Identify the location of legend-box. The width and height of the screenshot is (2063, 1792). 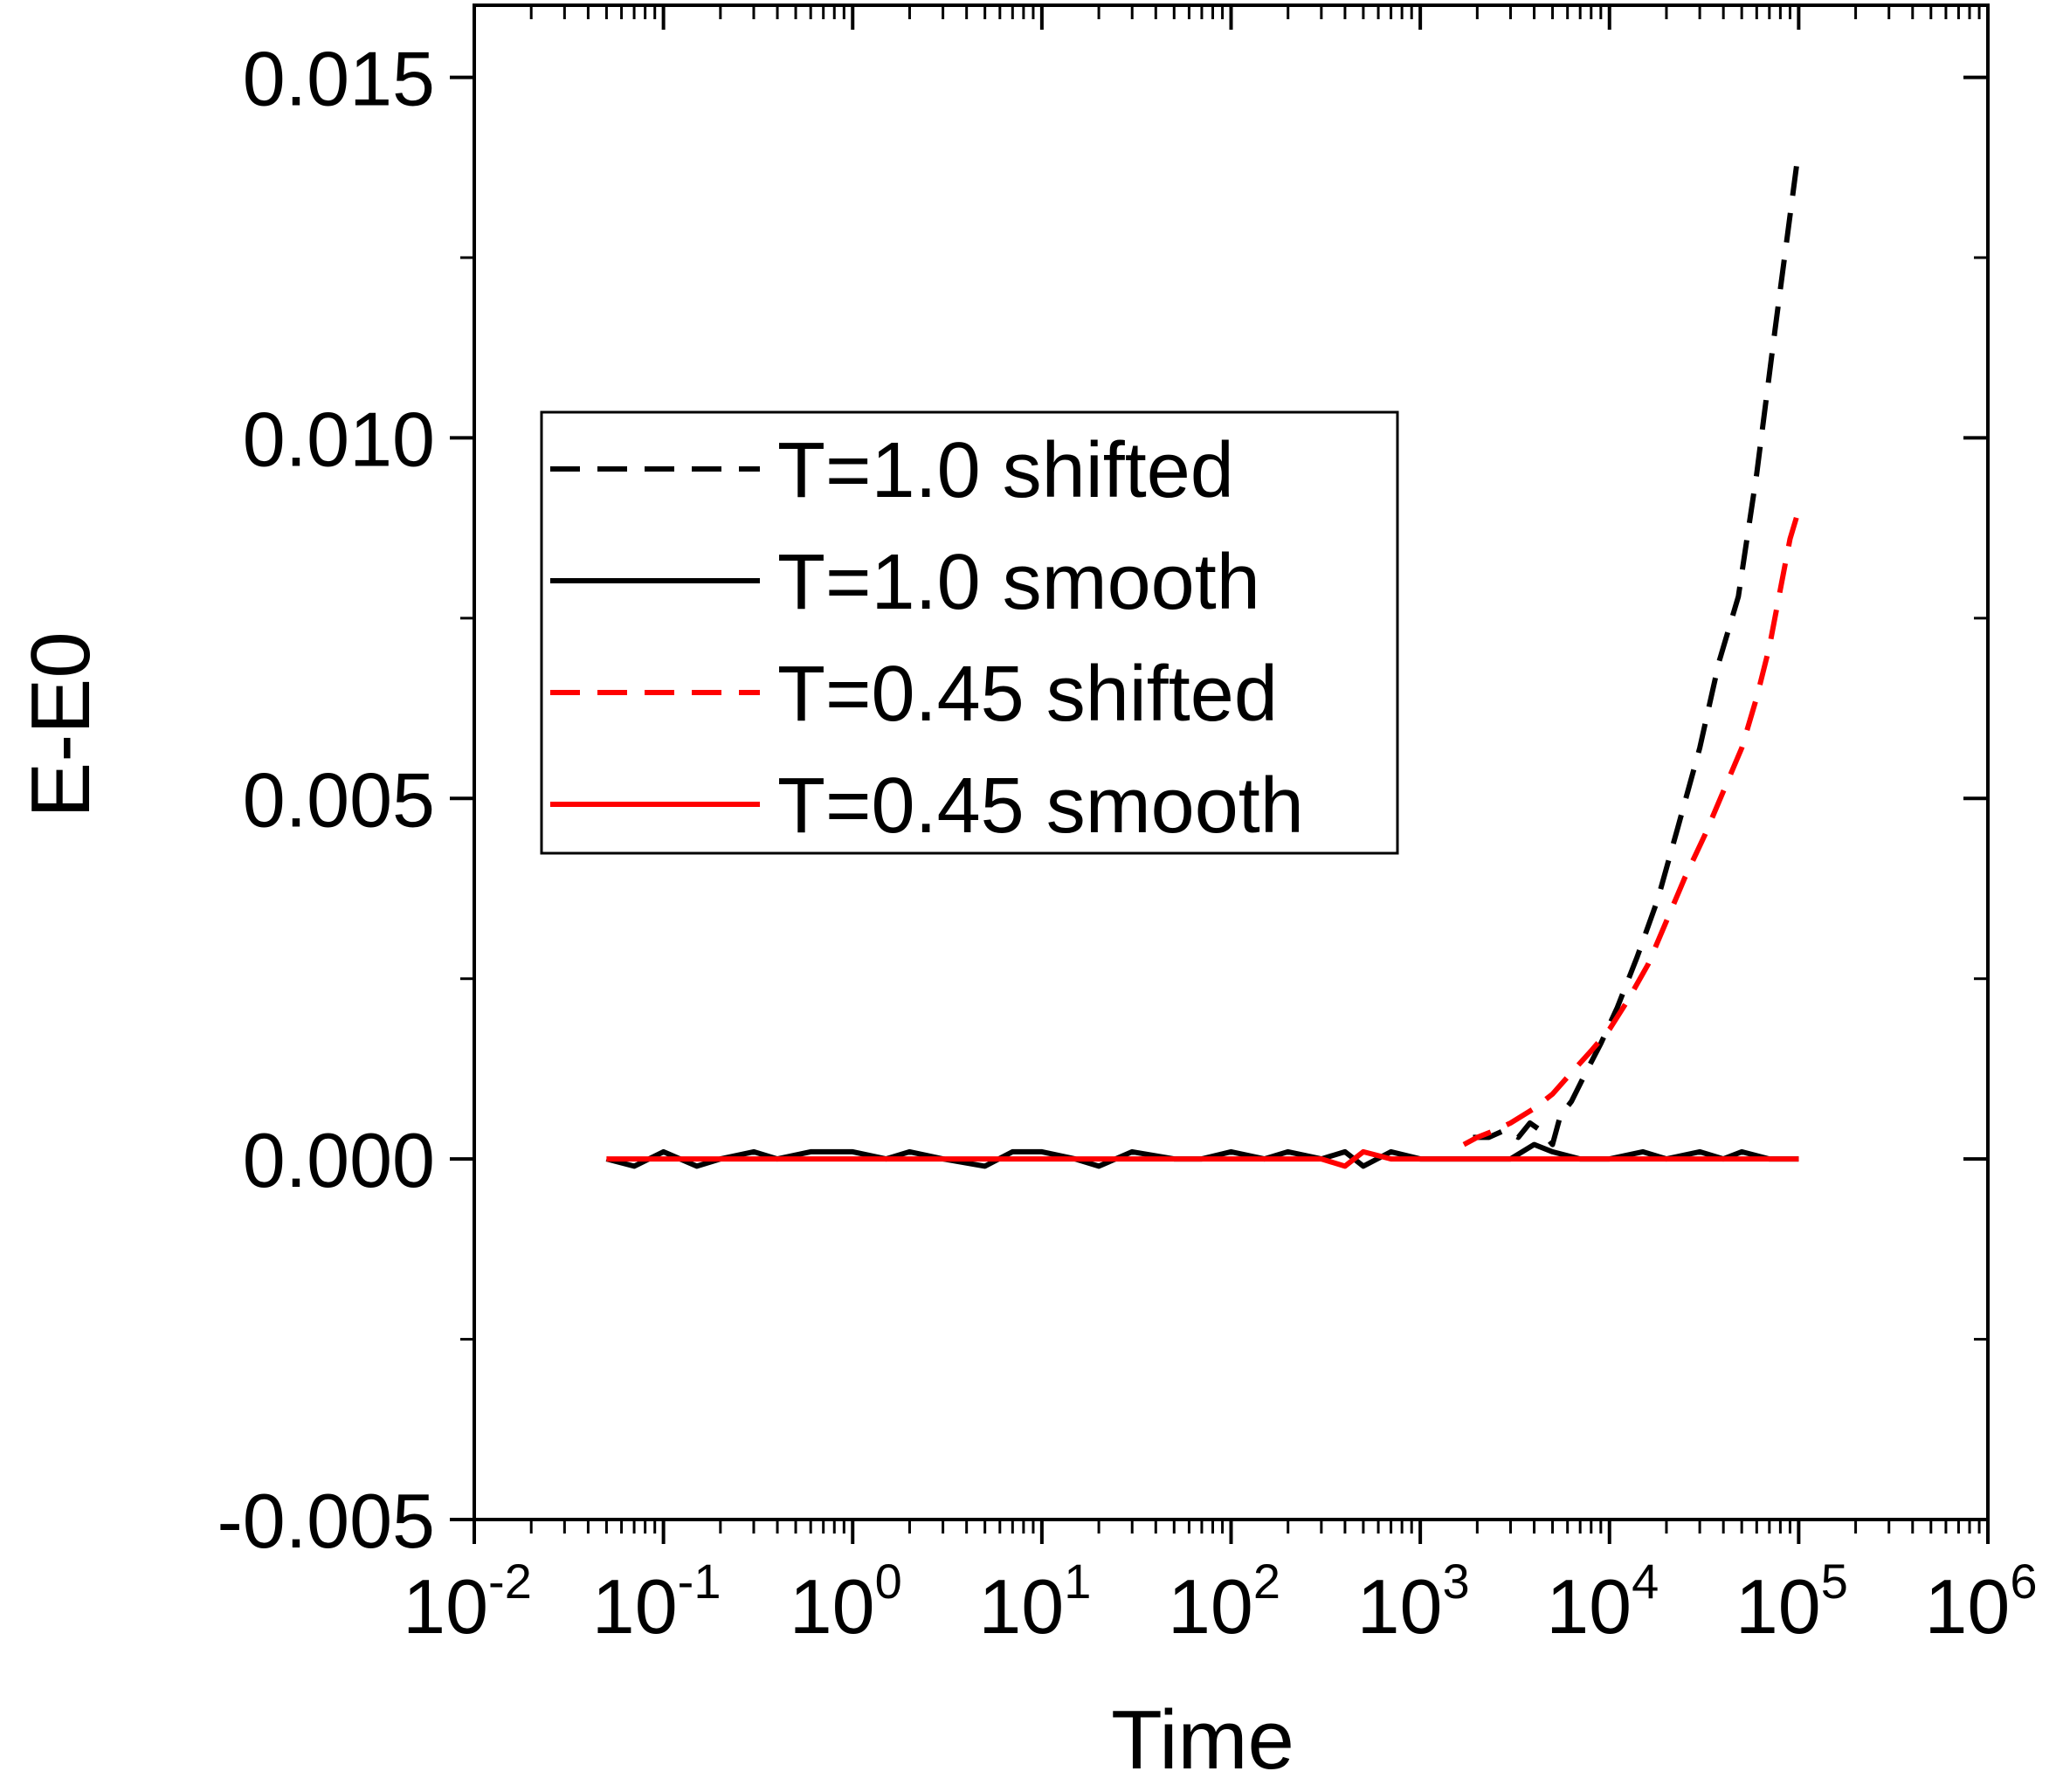
(969, 632).